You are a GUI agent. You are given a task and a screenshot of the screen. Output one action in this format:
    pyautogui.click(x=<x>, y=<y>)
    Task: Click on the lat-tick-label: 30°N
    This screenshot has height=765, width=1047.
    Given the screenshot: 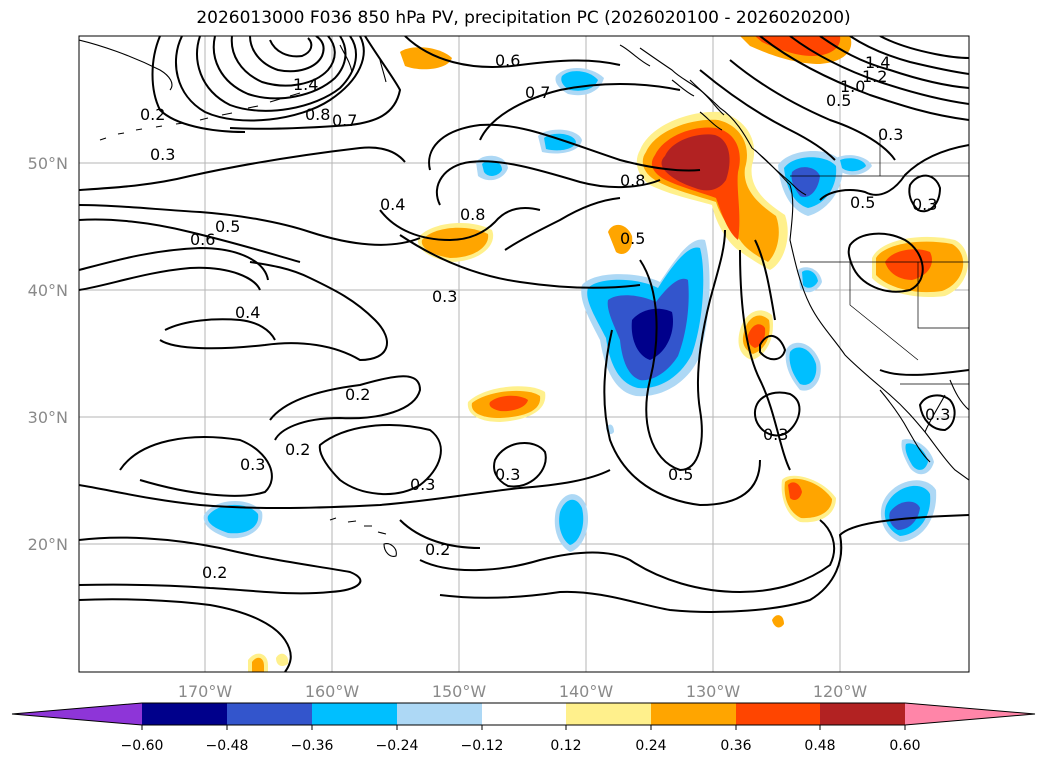 What is the action you would take?
    pyautogui.click(x=48, y=417)
    